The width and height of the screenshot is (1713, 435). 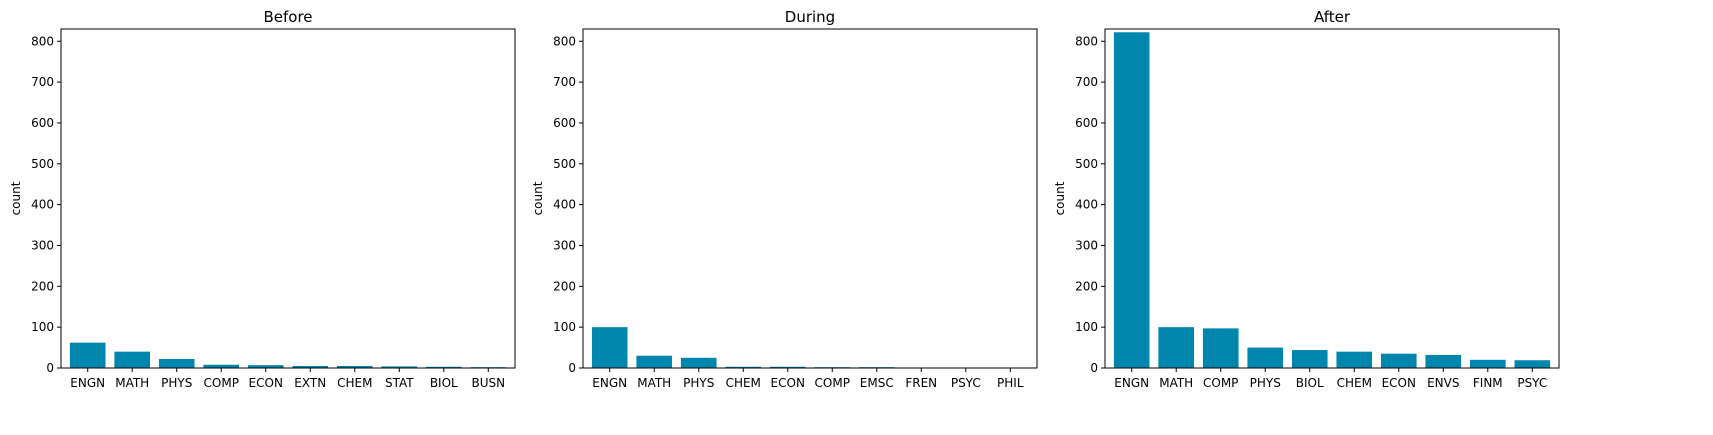 I want to click on chart-title: During, so click(x=810, y=17).